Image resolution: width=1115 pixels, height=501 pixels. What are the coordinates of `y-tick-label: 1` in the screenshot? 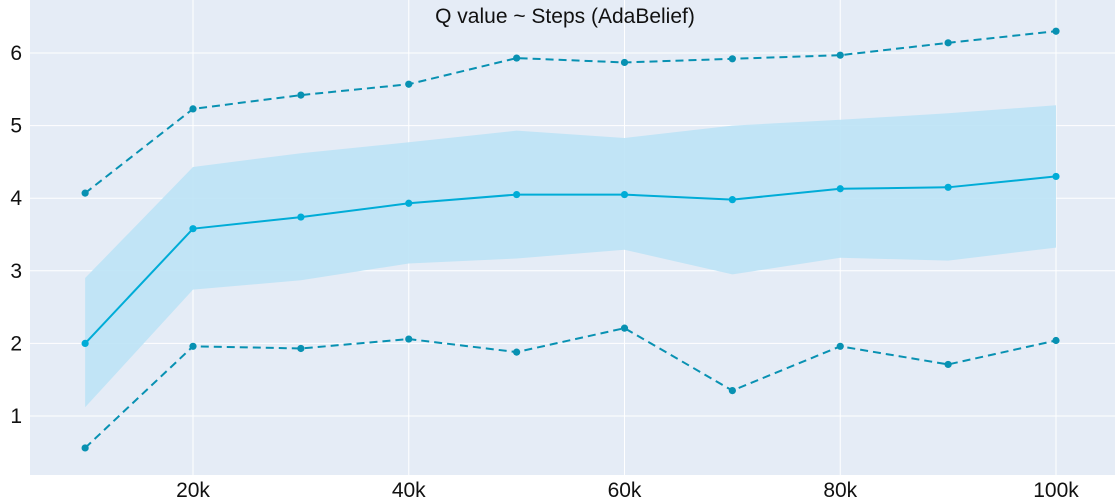 It's located at (16, 416).